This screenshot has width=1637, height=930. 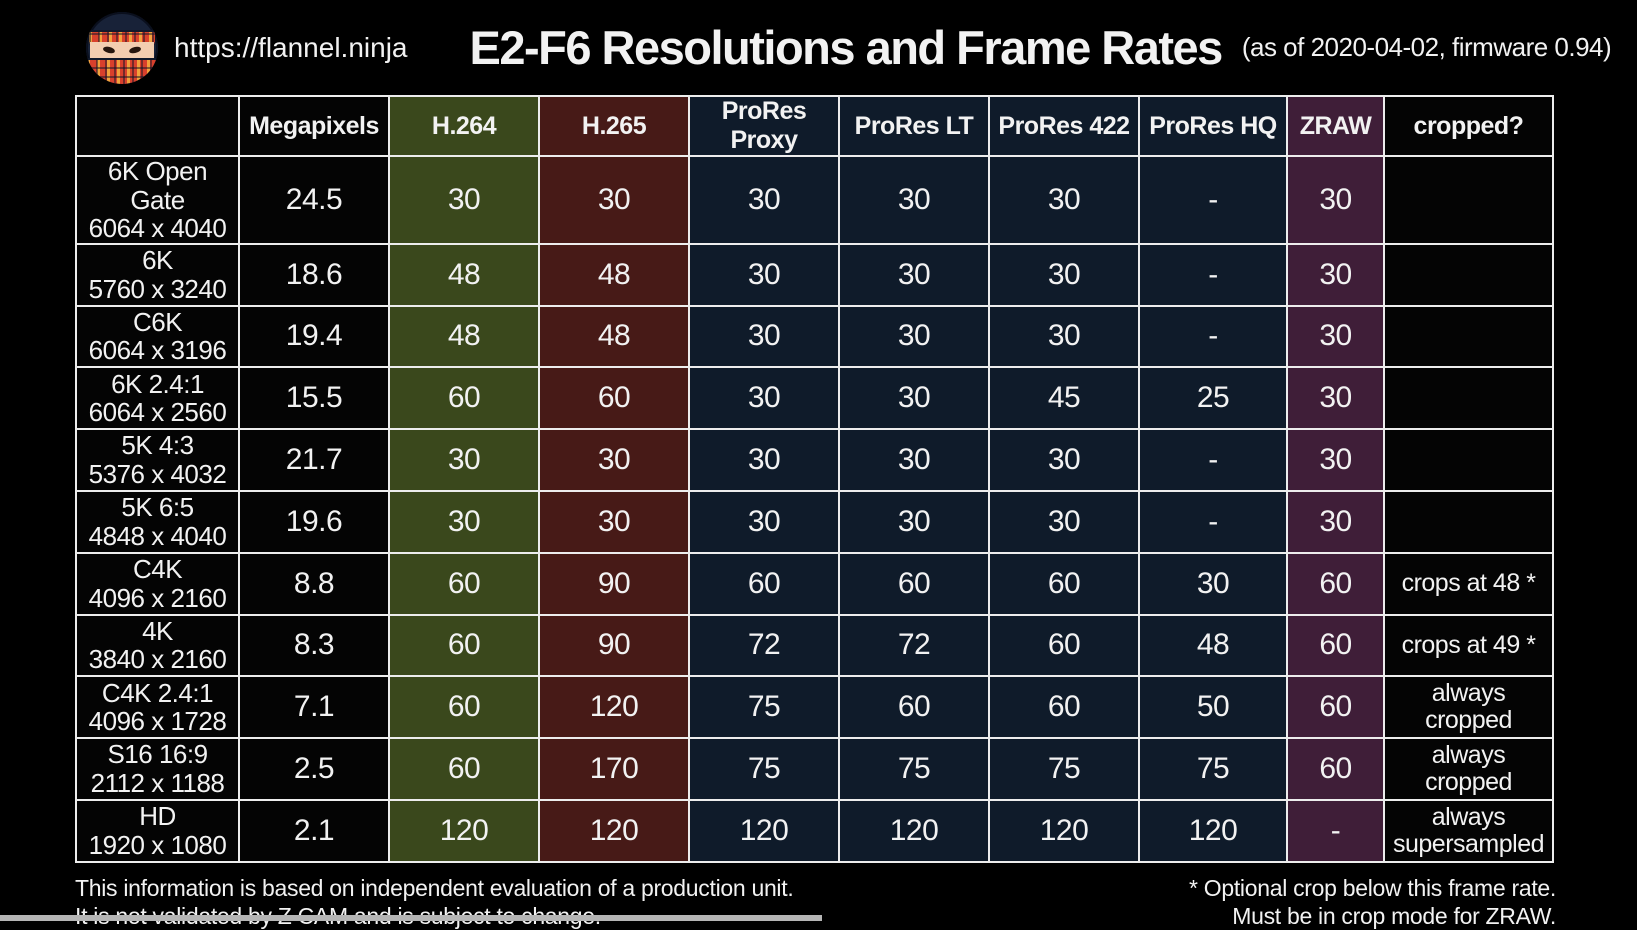 I want to click on table-row: 5K 4:3 5376 x 4032 21.7 30 30 30 30 30-30, so click(x=814, y=460).